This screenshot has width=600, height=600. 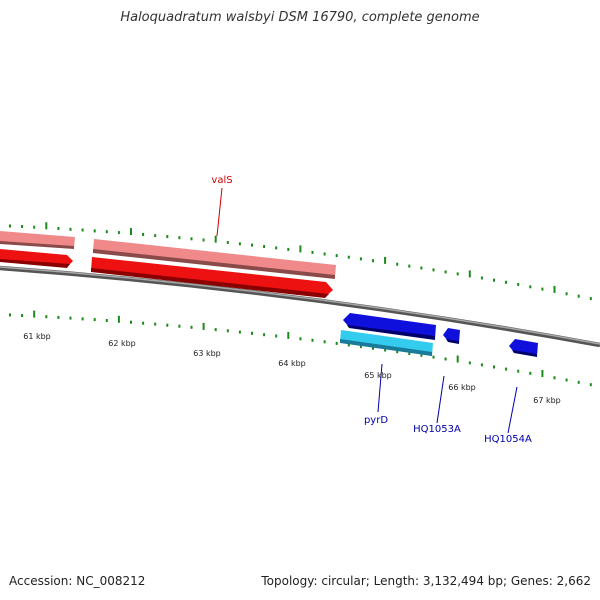 What do you see at coordinates (300, 348) in the screenshot?
I see `inner-tick-ring` at bounding box center [300, 348].